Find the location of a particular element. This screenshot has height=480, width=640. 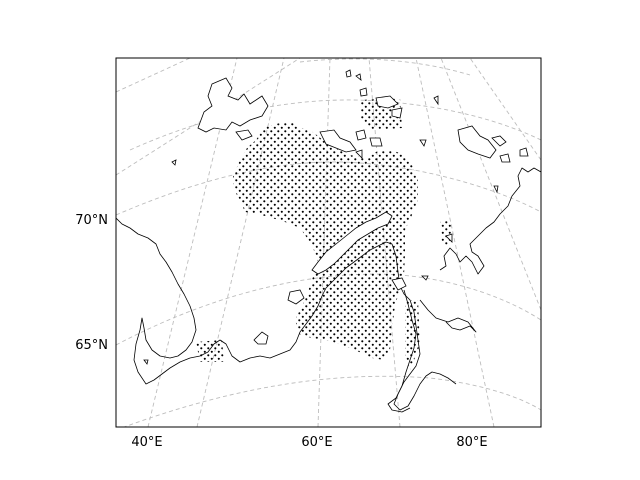

lat-label-70n: 70°N is located at coordinates (91, 220).